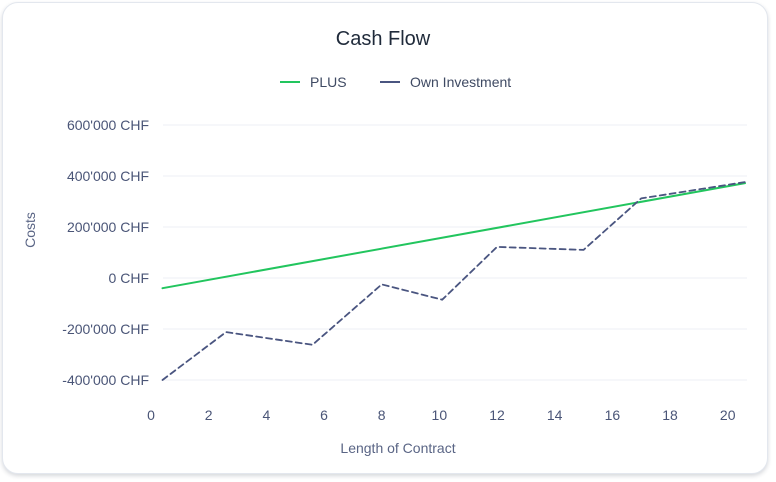  What do you see at coordinates (382, 415) in the screenshot?
I see `x-tick-label: 8` at bounding box center [382, 415].